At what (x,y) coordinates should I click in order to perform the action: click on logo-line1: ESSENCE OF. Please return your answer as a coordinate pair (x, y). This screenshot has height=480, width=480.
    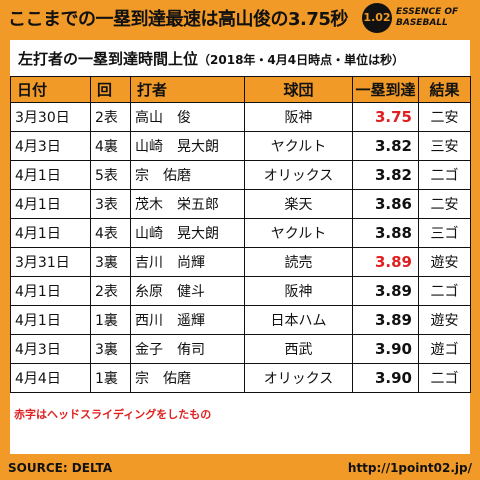
    Looking at the image, I should click on (427, 12).